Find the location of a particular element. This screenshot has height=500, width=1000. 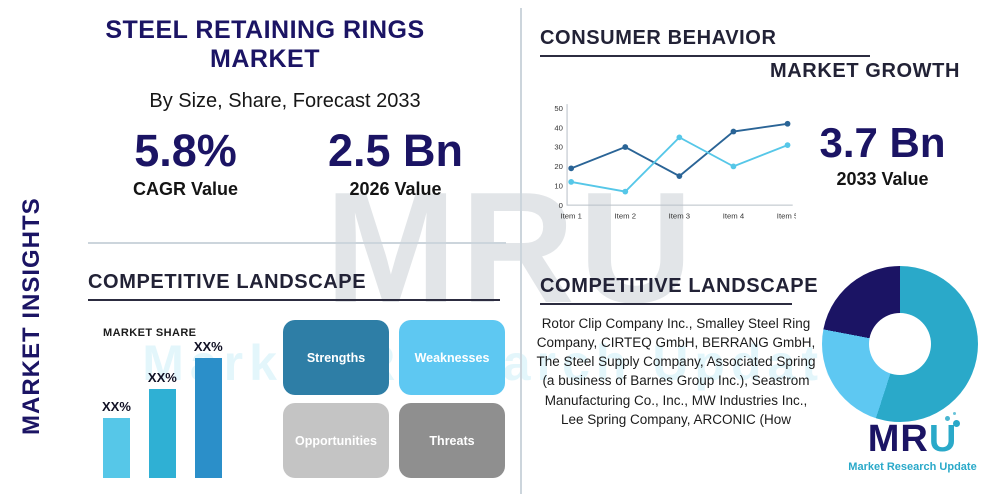

donut-hole is located at coordinates (900, 344).